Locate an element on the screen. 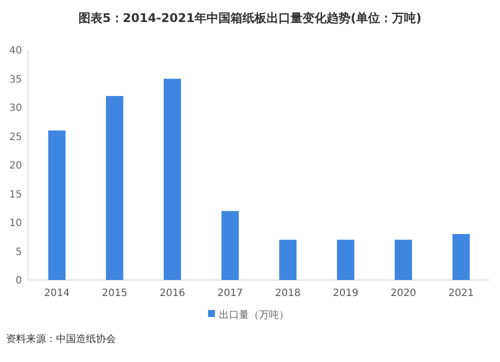 The image size is (500, 362). x-tick-label: 2014 is located at coordinates (57, 293).